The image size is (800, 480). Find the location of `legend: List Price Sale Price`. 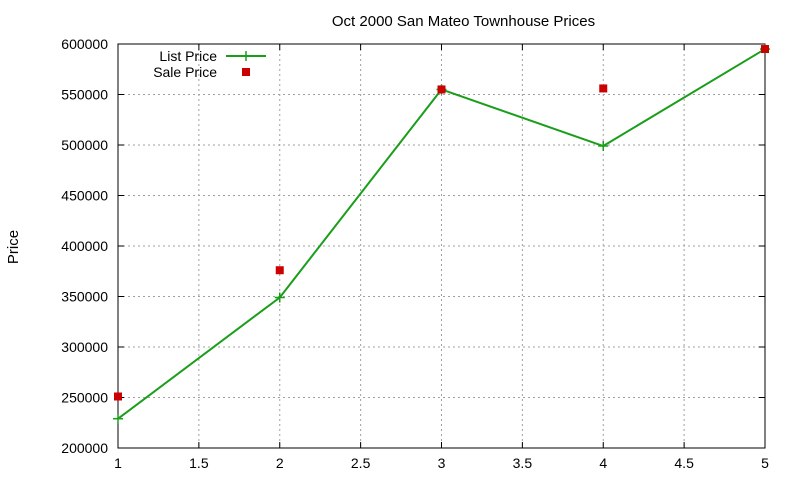

legend: List Price Sale Price is located at coordinates (209, 64).